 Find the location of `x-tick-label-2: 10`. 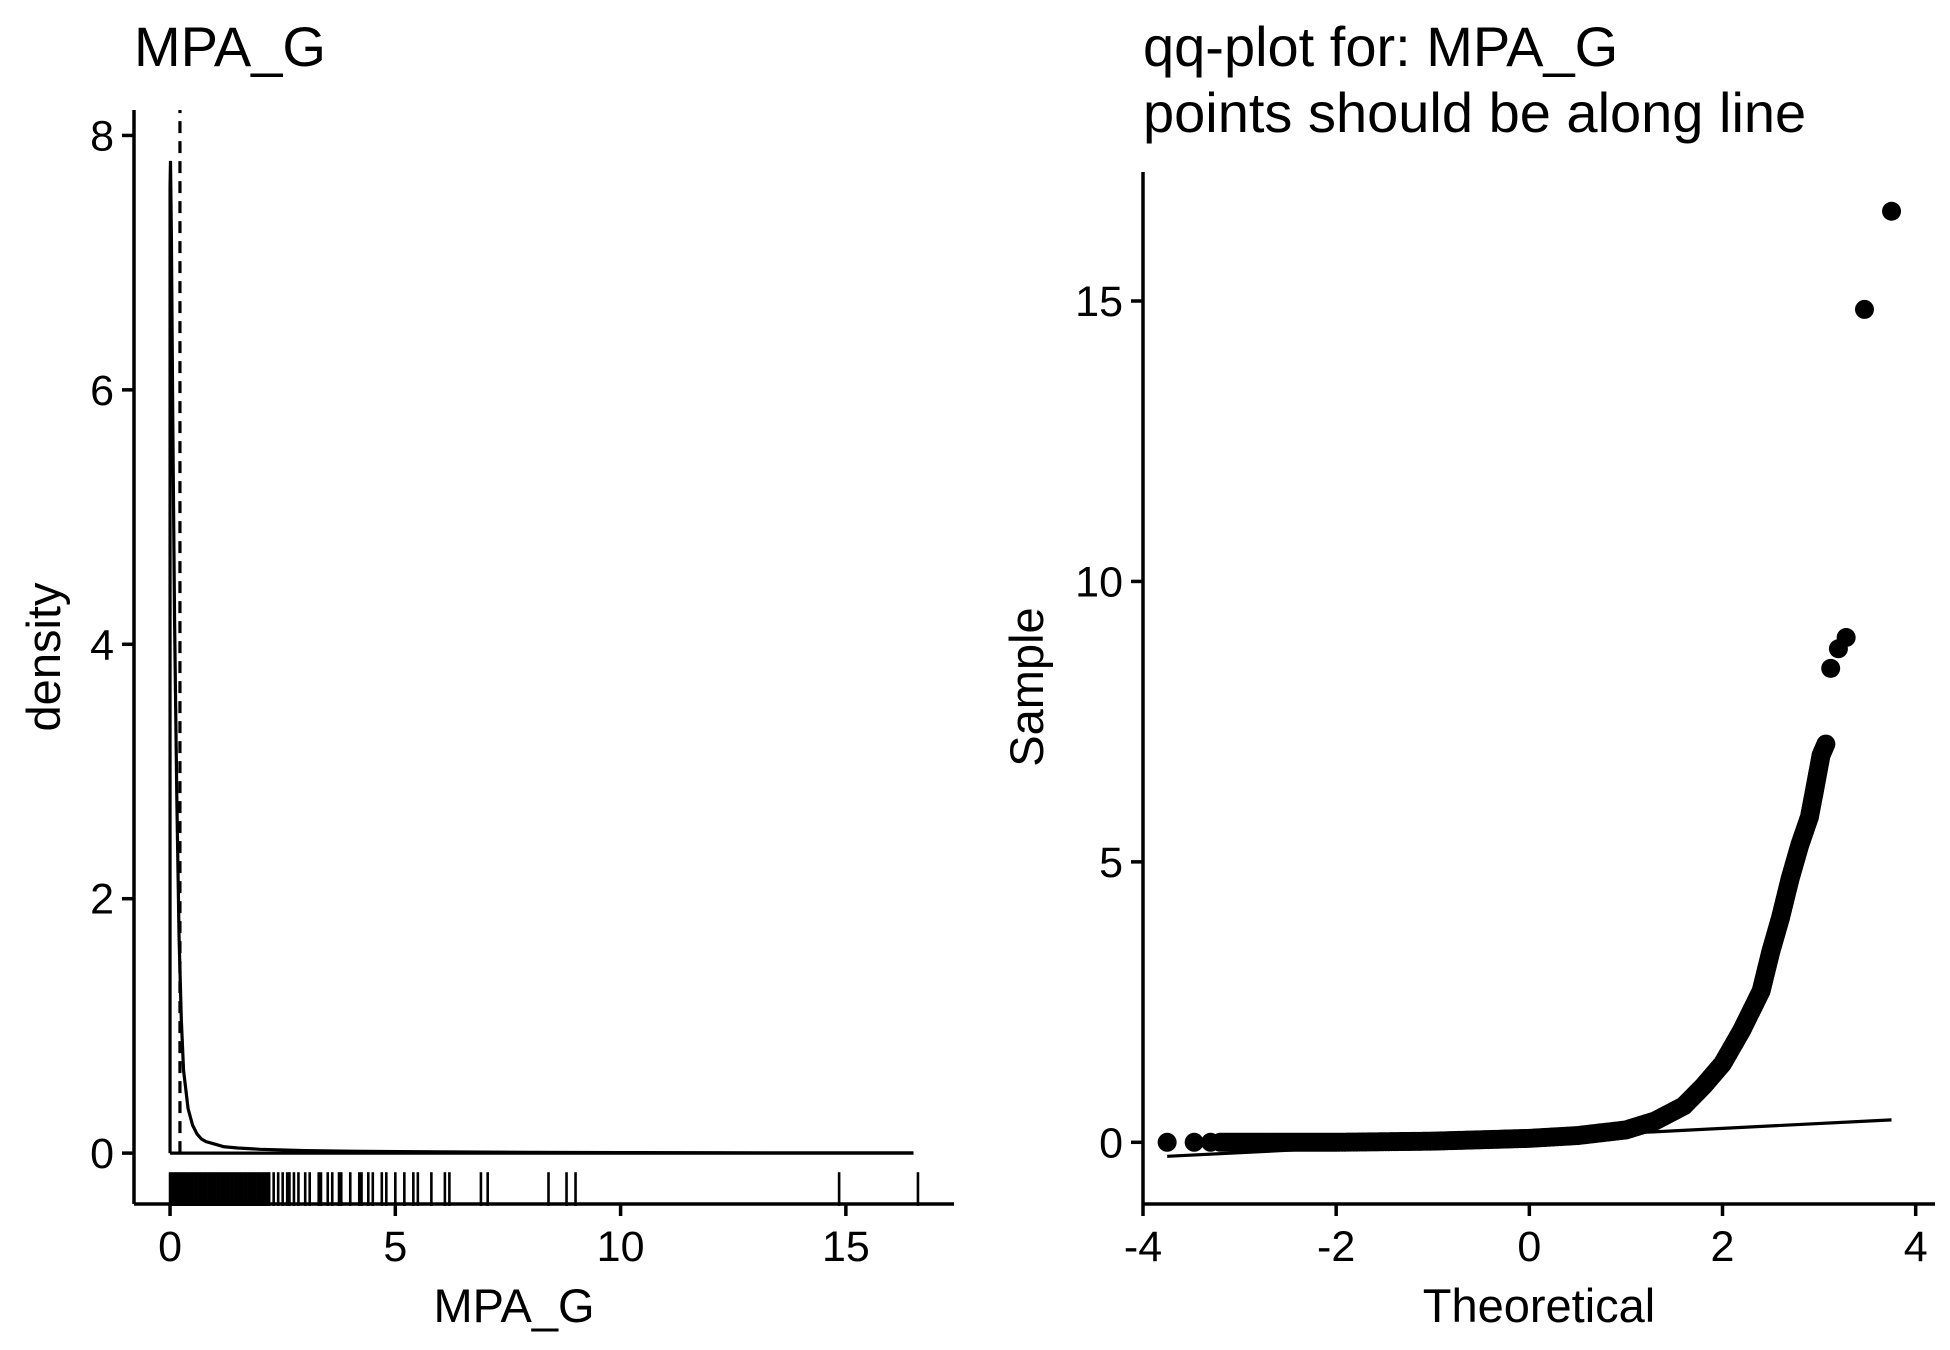

x-tick-label-2: 10 is located at coordinates (621, 1247).